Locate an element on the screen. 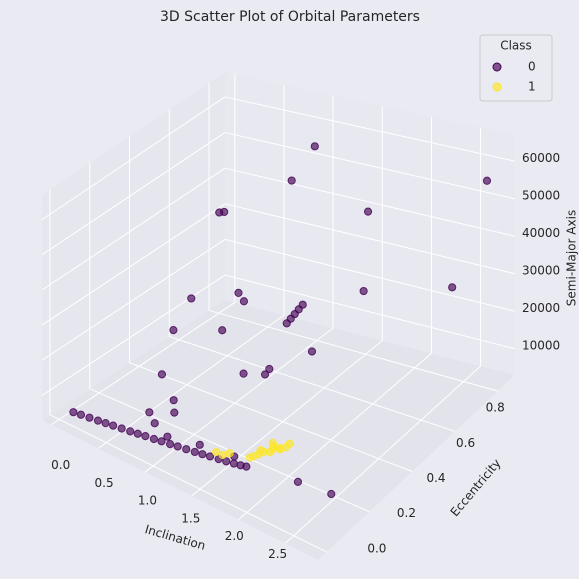 The height and width of the screenshot is (579, 579). z-tick-label: 40000 is located at coordinates (541, 233).